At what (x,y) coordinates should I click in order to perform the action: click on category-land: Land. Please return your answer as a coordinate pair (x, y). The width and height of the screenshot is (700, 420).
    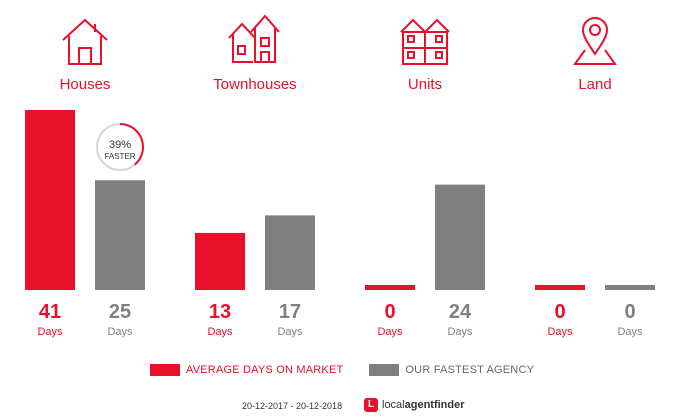
    Looking at the image, I should click on (595, 52).